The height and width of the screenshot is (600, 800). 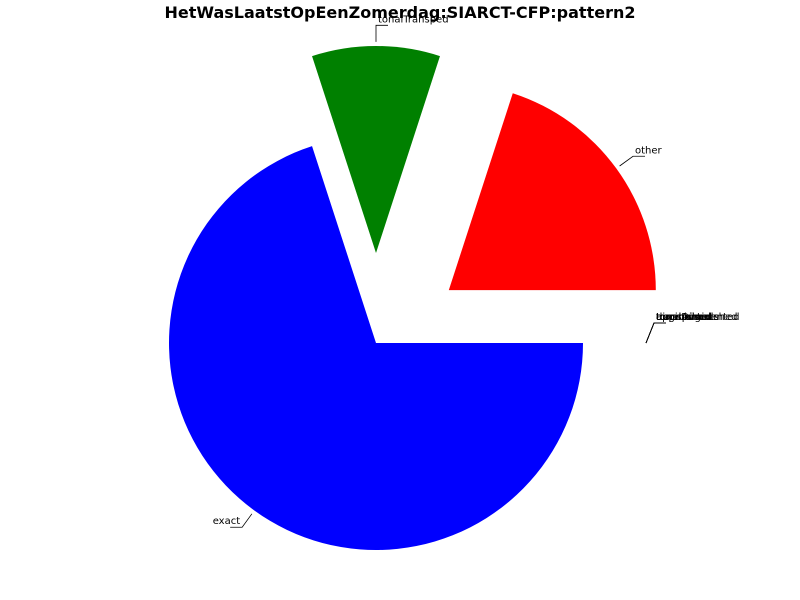 I want to click on leader-line-tonal-transped, so click(x=381, y=33).